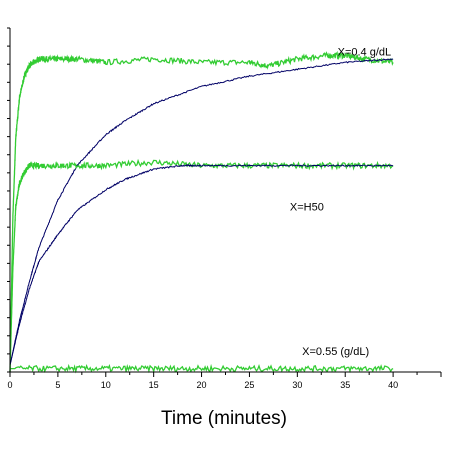 Image resolution: width=452 pixels, height=452 pixels. I want to click on x-axis-title: Time (minutes), so click(224, 418).